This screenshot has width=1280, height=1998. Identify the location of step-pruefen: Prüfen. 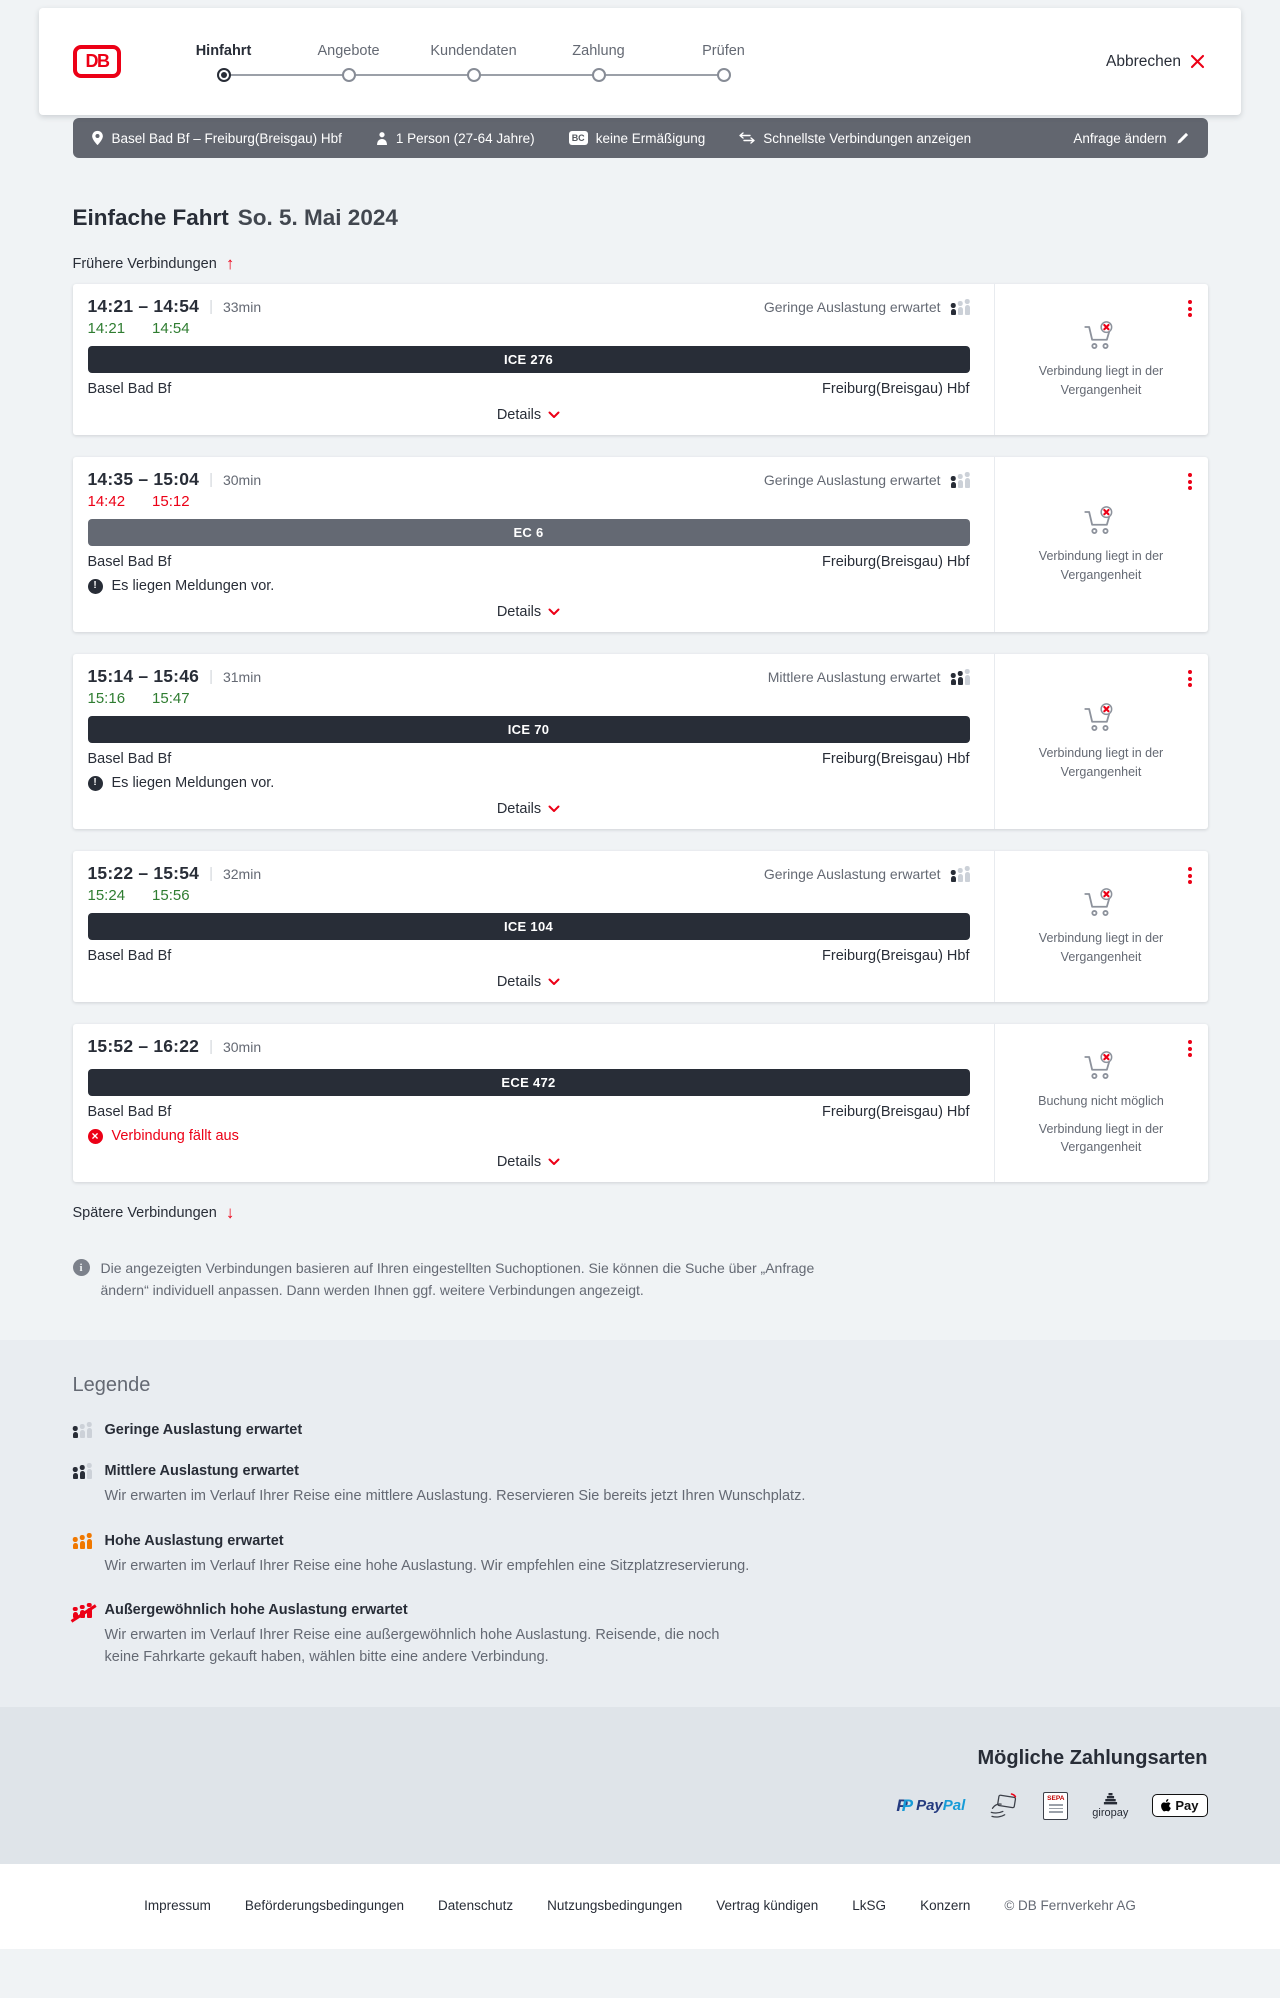
(723, 62).